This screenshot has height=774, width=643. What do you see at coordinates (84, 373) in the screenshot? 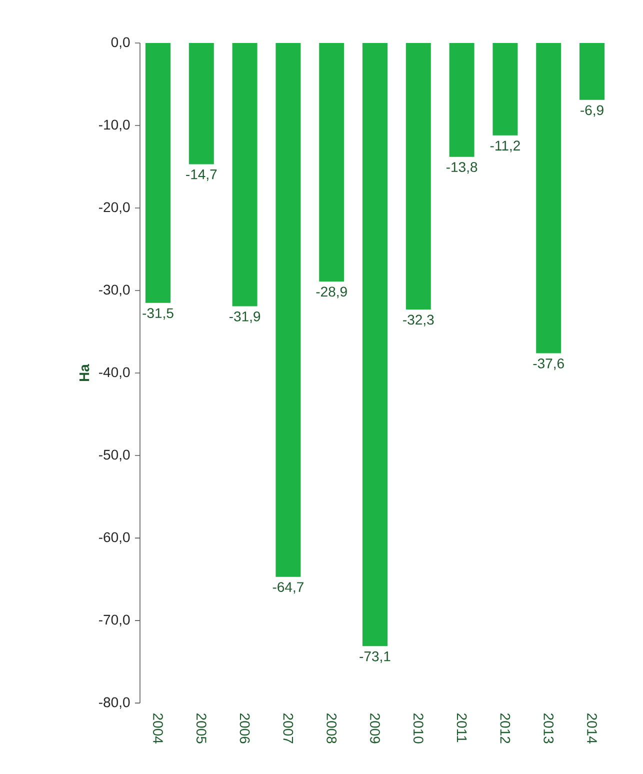
I see `y-axis-title: Ha` at bounding box center [84, 373].